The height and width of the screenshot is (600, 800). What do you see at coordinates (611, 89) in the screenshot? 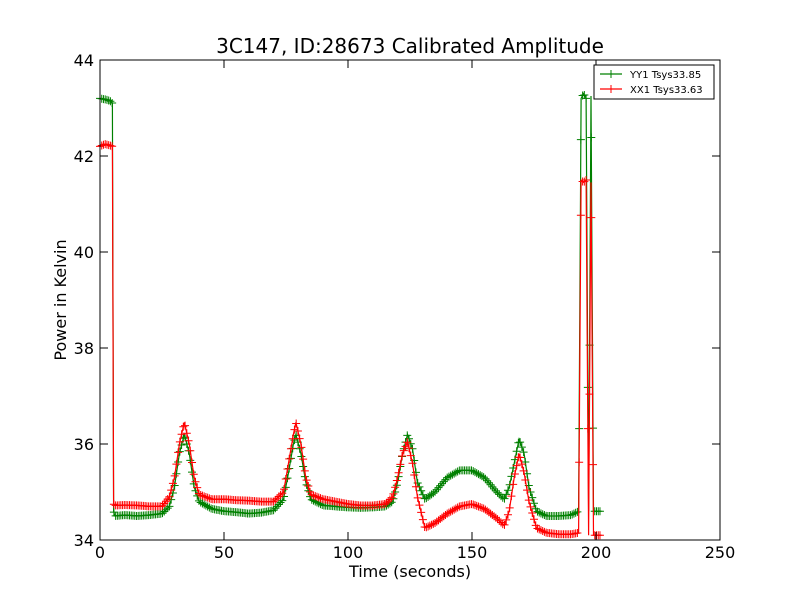
I see `legend-marker` at bounding box center [611, 89].